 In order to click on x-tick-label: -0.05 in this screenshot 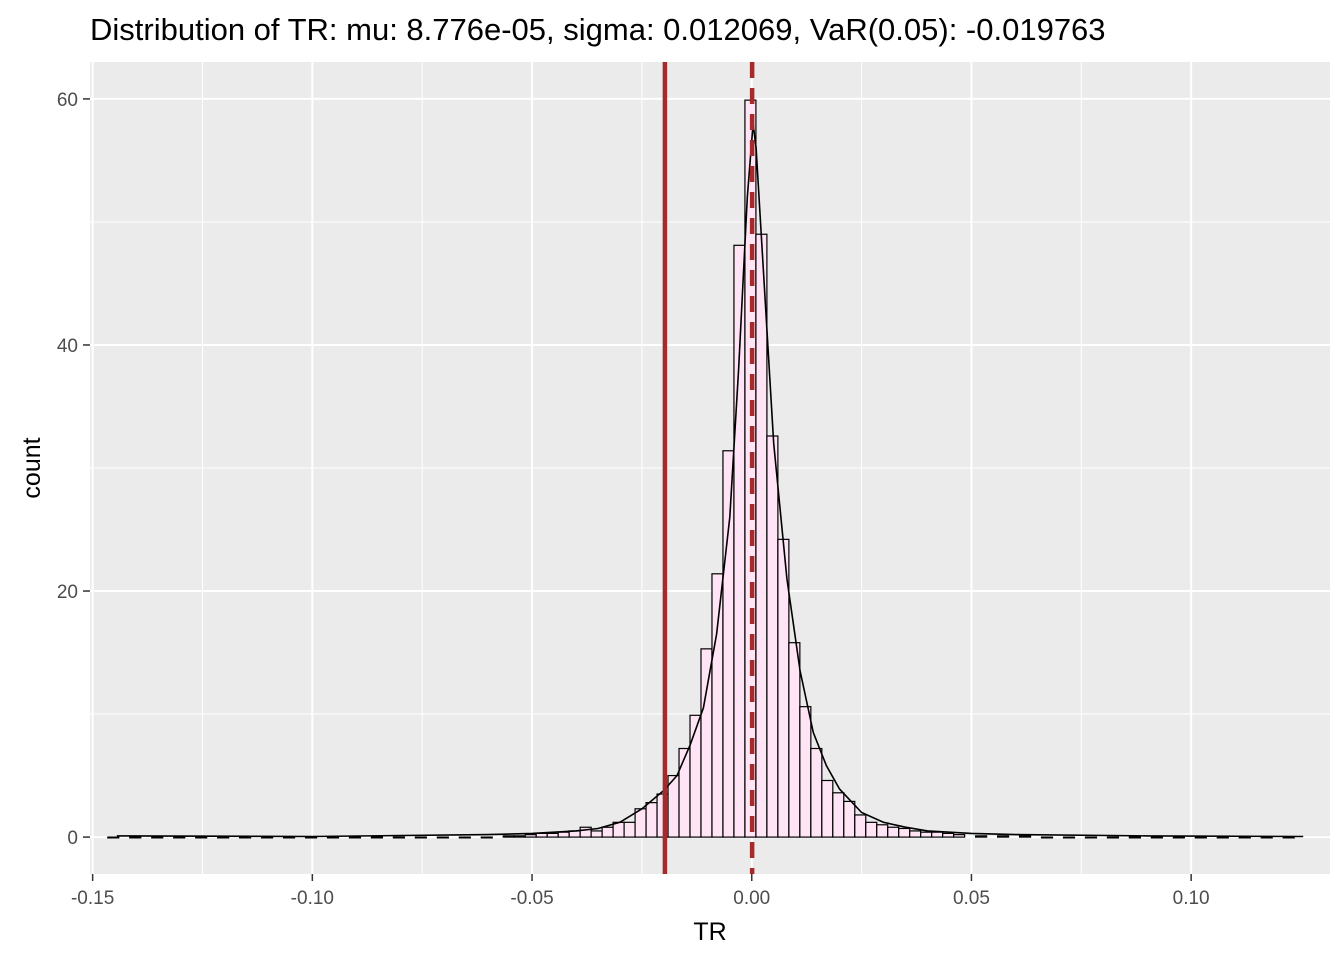, I will do `click(531, 898)`.